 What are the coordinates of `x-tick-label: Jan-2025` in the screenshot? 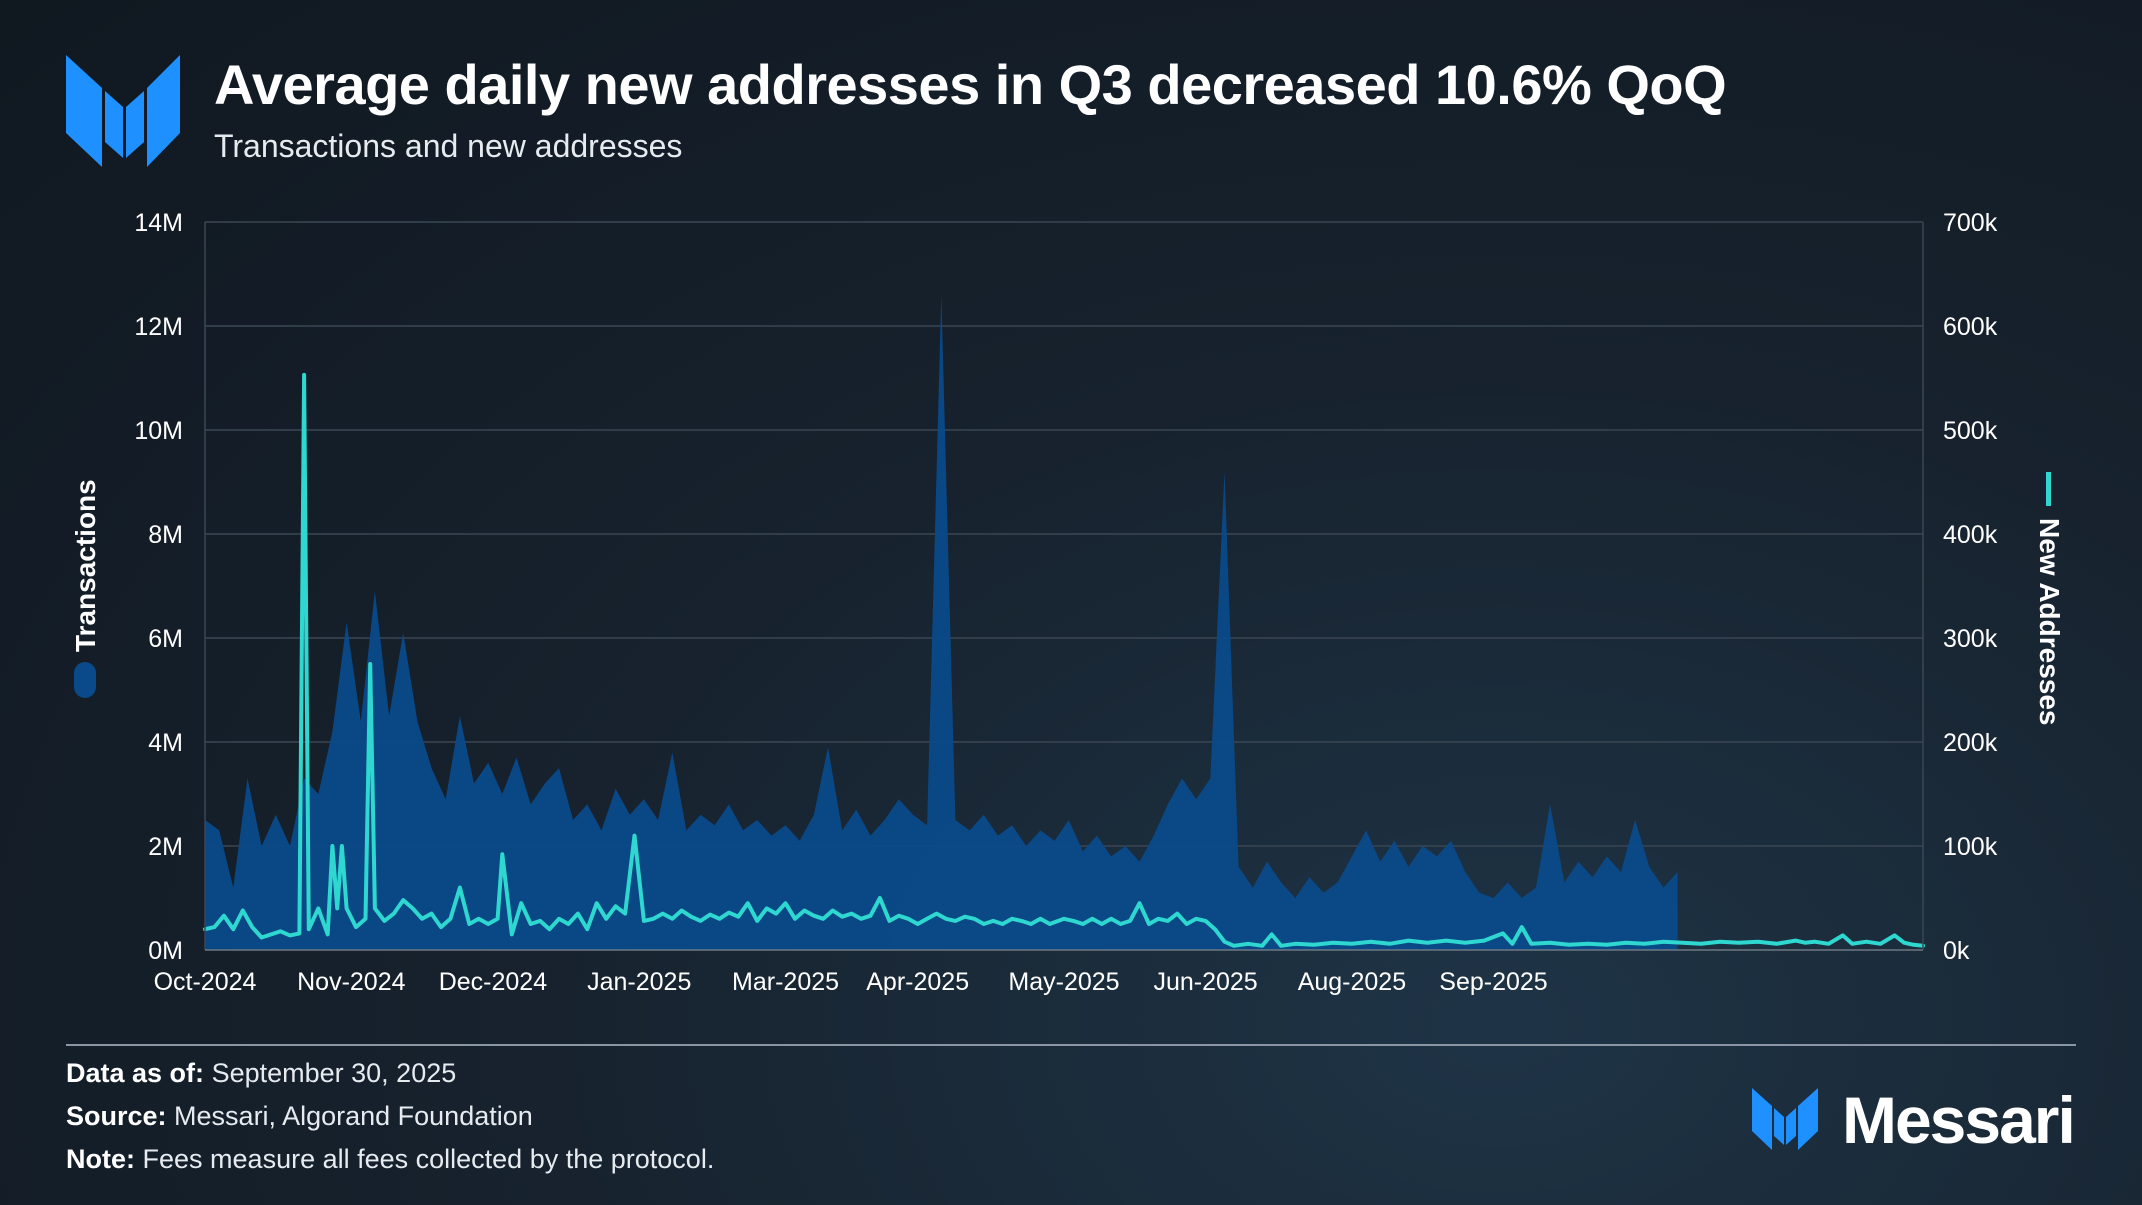 It's located at (639, 982).